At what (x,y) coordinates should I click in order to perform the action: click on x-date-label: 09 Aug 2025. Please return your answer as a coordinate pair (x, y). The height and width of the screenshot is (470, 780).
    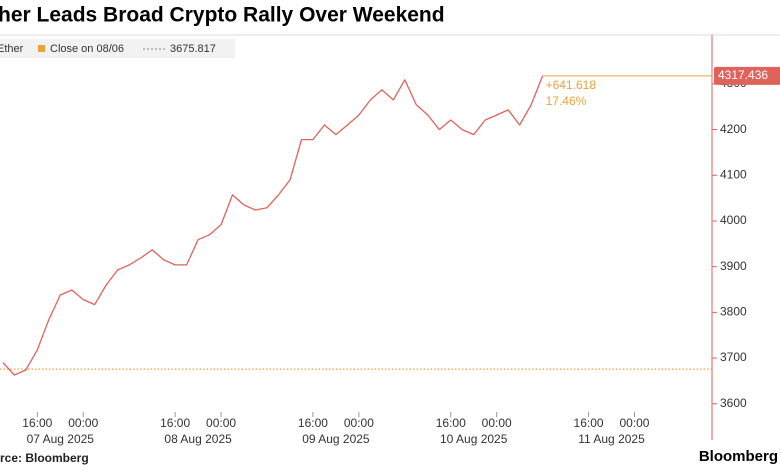
    Looking at the image, I should click on (336, 439).